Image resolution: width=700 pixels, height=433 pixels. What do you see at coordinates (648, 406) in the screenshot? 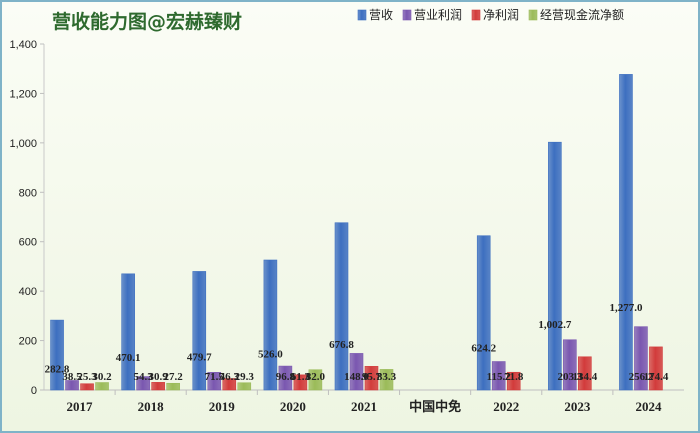
I see `x-tick-label: 2024` at bounding box center [648, 406].